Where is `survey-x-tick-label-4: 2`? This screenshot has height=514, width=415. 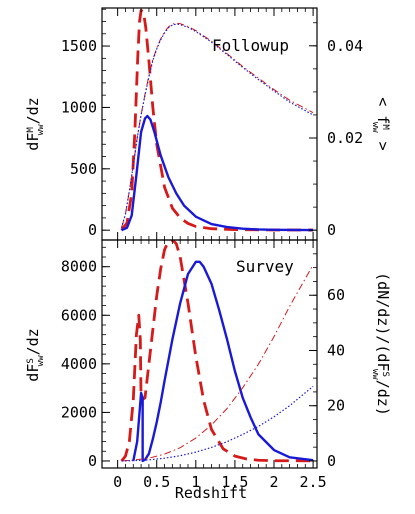
survey-x-tick-label-4: 2 is located at coordinates (273, 482).